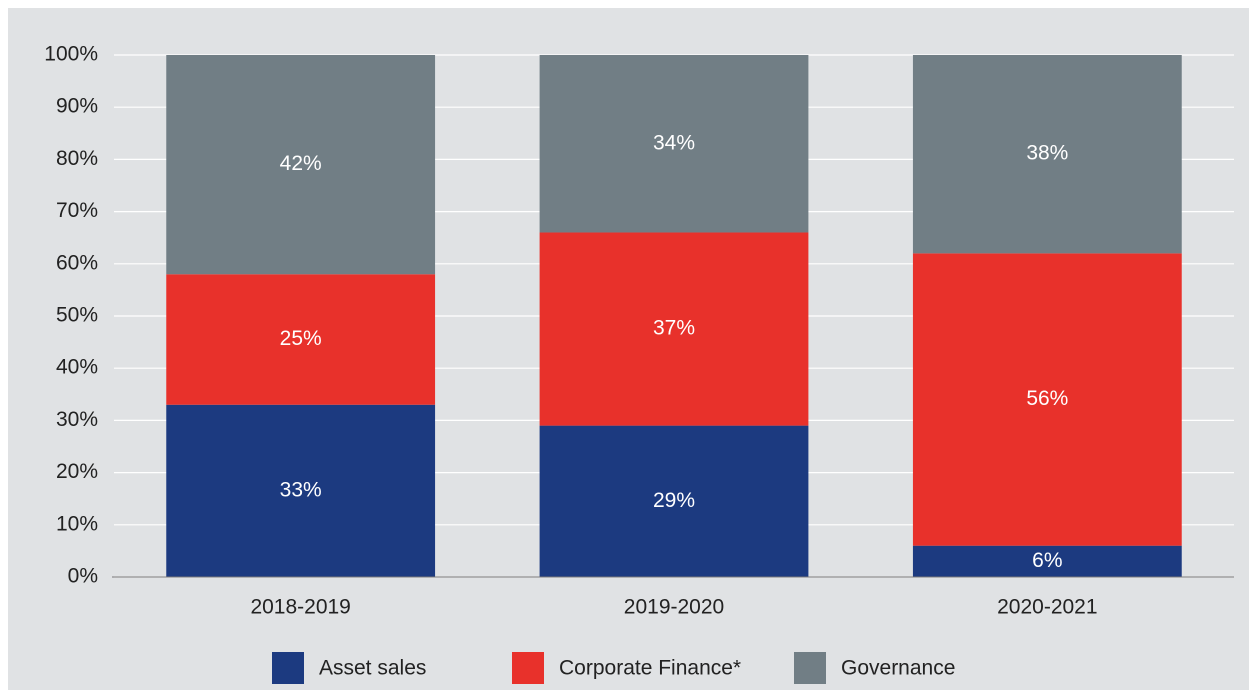  I want to click on y-tick-label: 40%, so click(77, 367).